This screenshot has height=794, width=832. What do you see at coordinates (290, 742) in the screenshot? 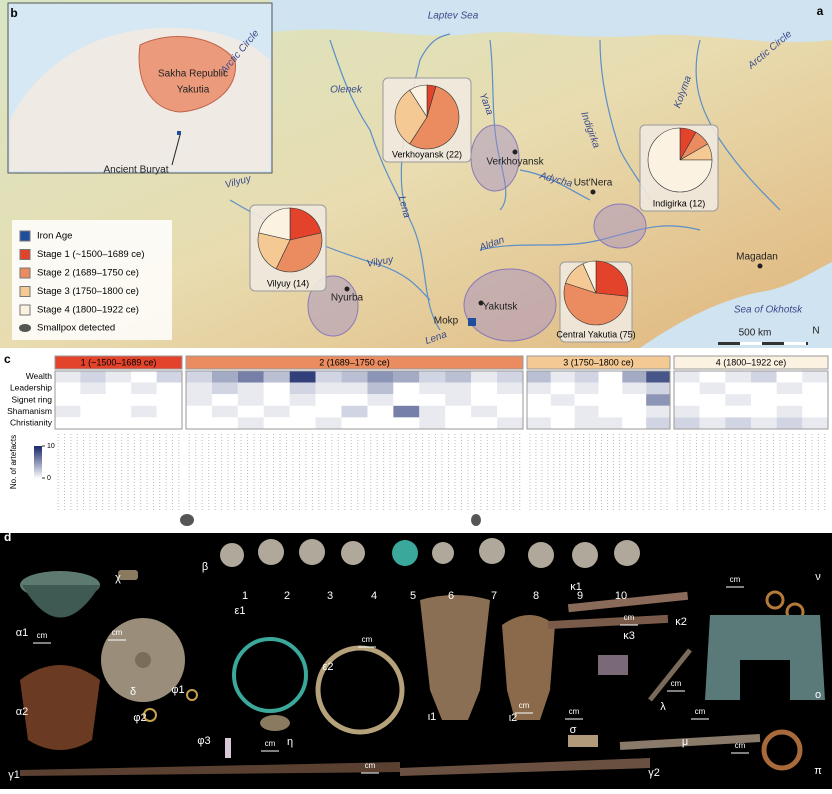
I see `artefact-label: η` at bounding box center [290, 742].